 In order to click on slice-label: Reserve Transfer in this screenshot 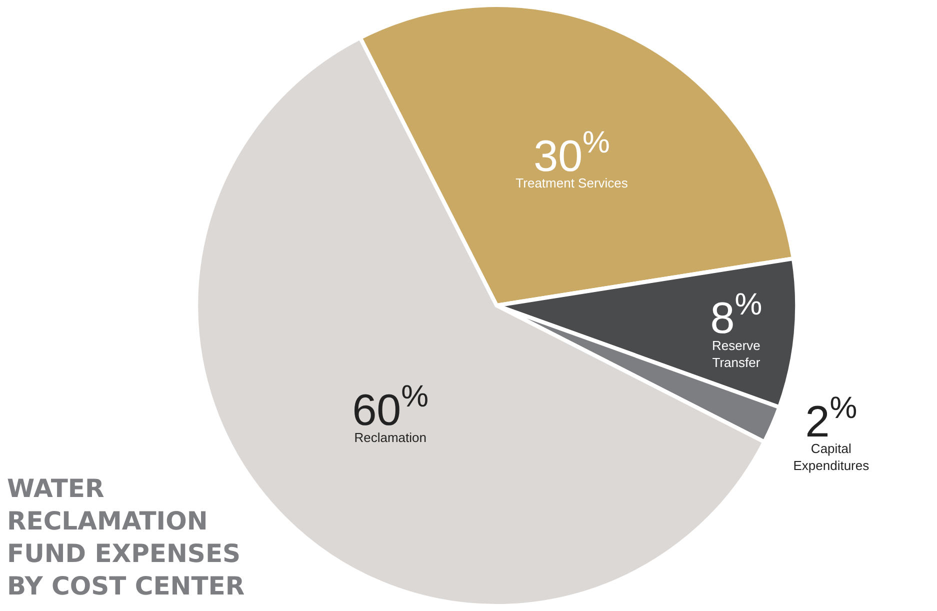, I will do `click(736, 354)`.